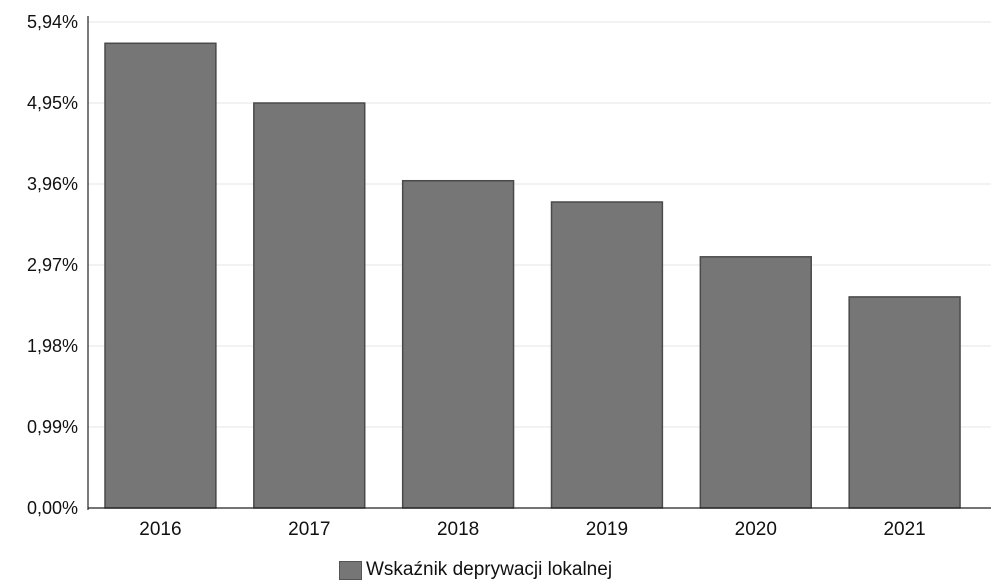 The width and height of the screenshot is (991, 585). I want to click on legend-label: Wskaźnik deprywacji lokalnej, so click(489, 569).